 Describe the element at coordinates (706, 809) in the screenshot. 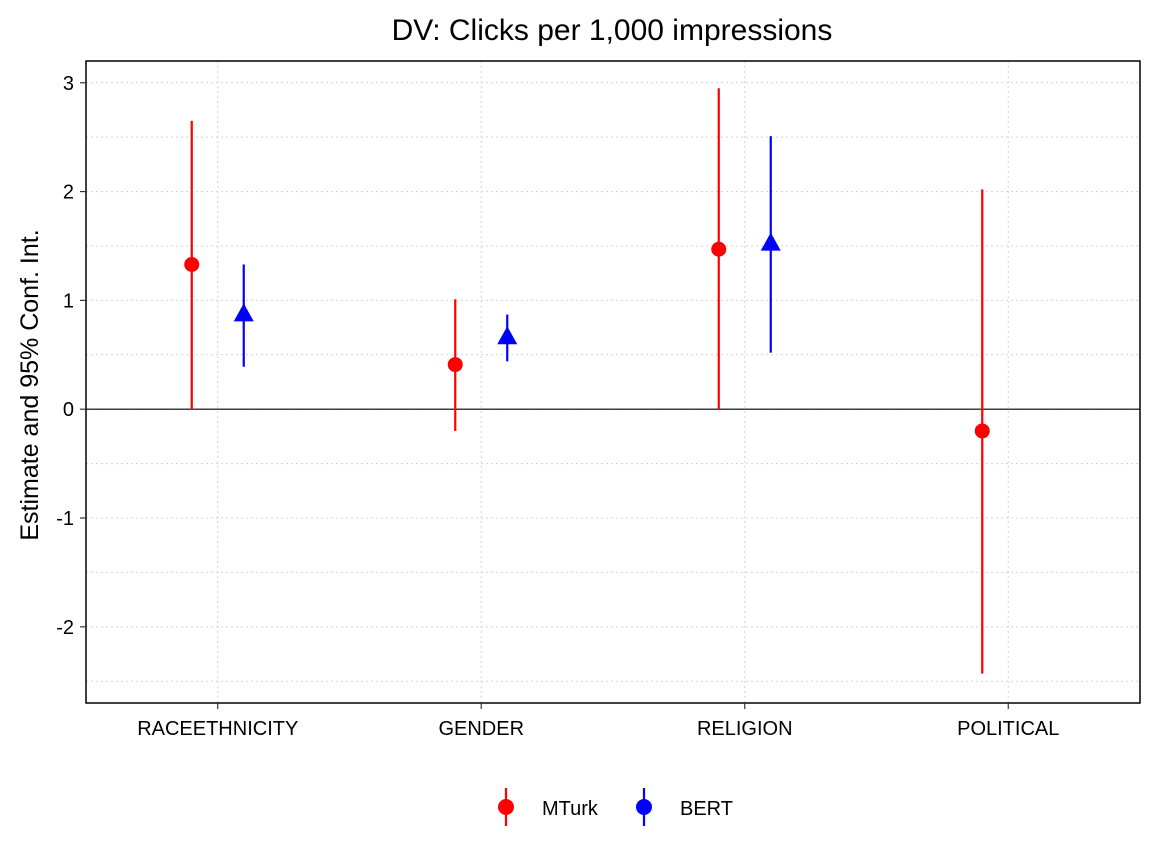

I see `legend-label: BERT` at that location.